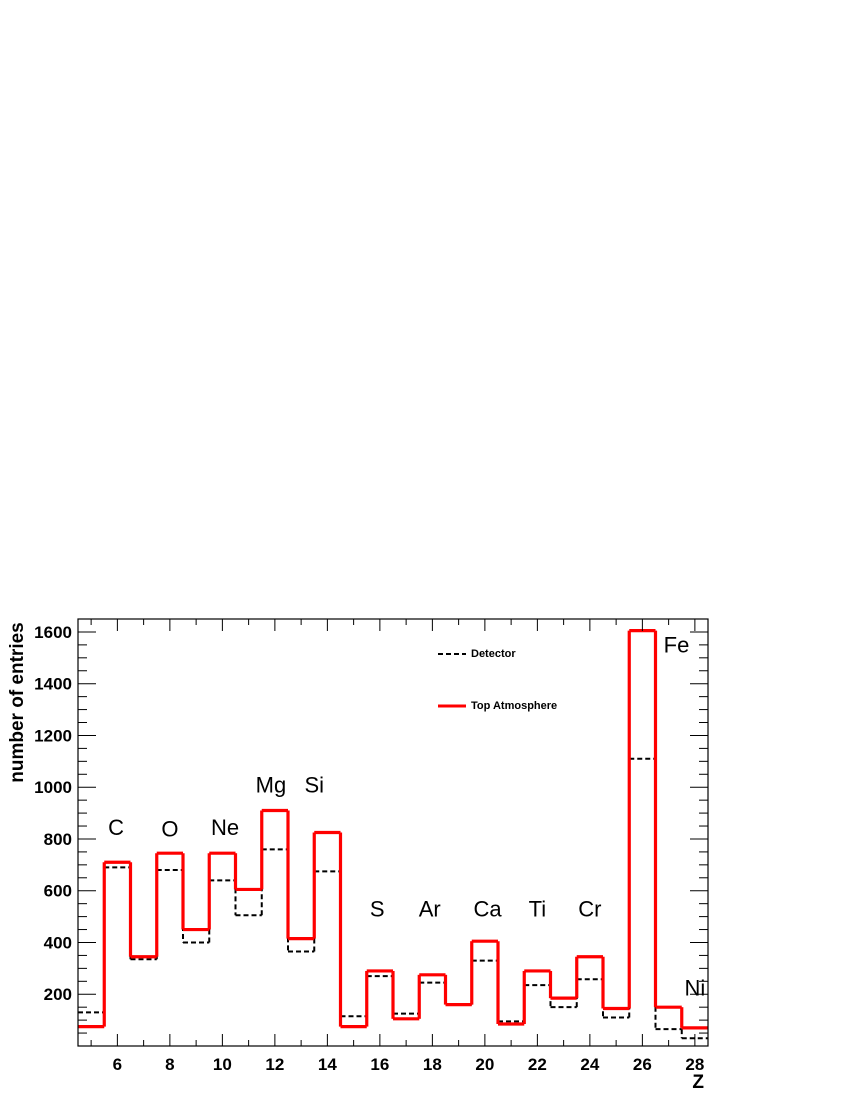  I want to click on x-axis-title: Z, so click(698, 1082).